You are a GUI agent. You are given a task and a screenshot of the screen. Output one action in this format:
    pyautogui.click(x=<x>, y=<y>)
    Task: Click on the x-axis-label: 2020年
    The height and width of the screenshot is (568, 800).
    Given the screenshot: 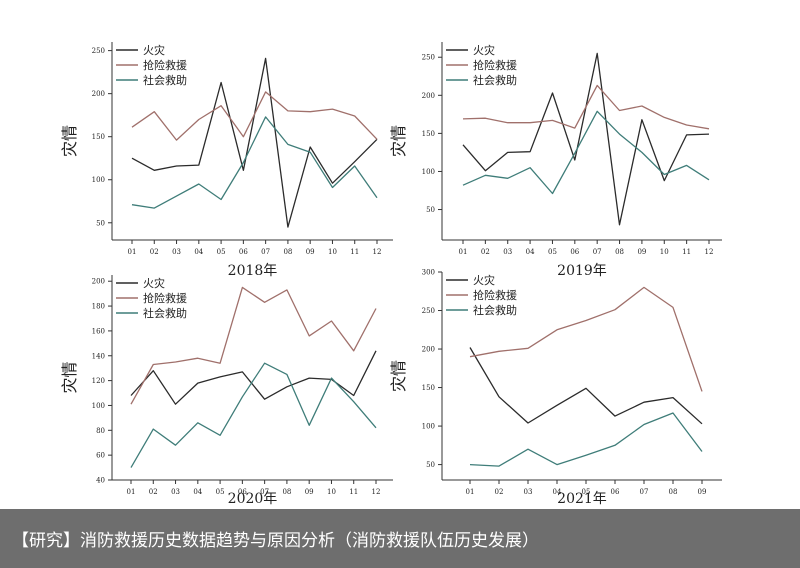 What is the action you would take?
    pyautogui.click(x=253, y=499)
    